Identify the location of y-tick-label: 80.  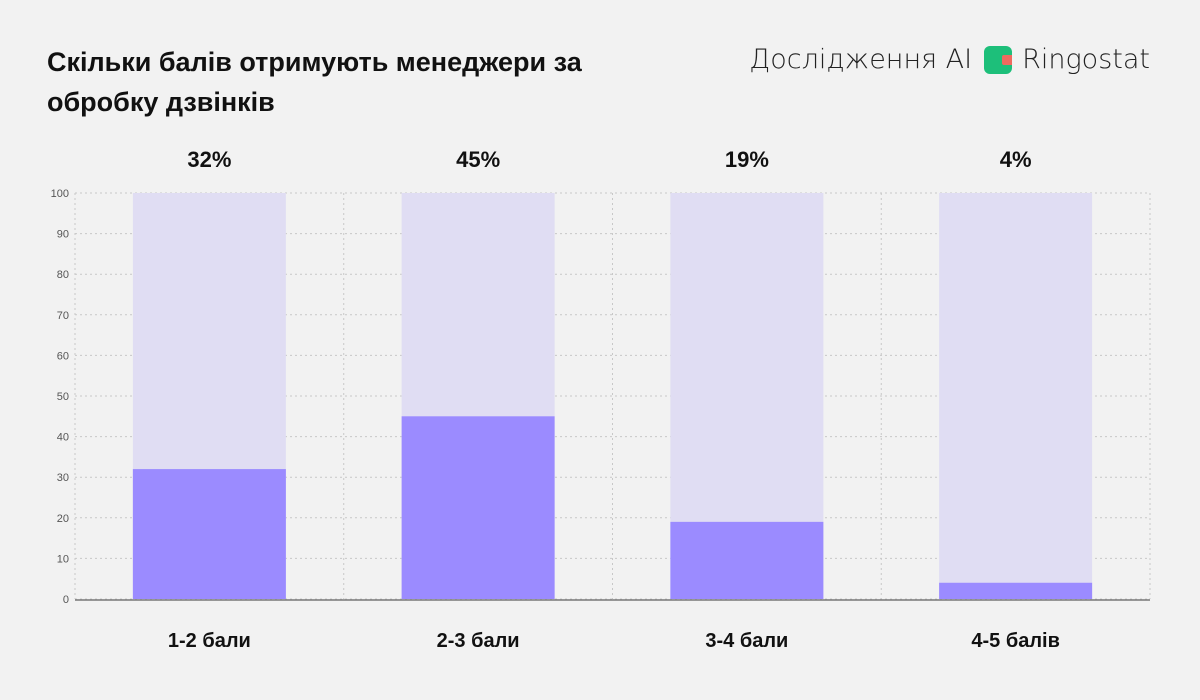
(63, 275).